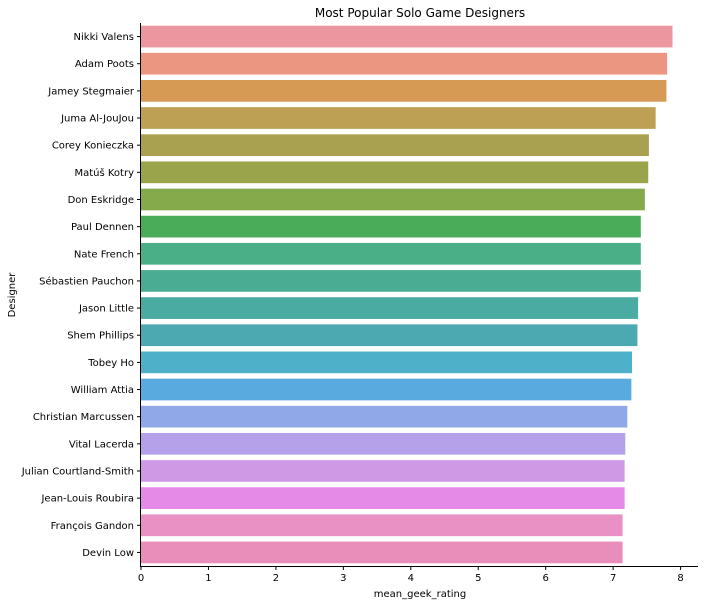 This screenshot has width=705, height=605. I want to click on y-tick-label: Jean-Louis Roubira, so click(87, 499).